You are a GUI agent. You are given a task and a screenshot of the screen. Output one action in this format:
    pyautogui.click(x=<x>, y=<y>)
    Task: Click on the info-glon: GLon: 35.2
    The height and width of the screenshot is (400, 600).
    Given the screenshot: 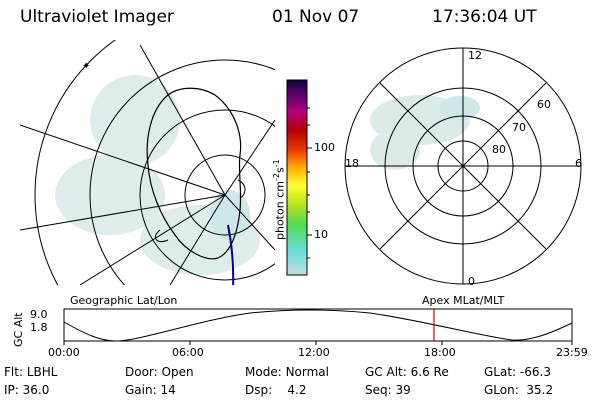 What is the action you would take?
    pyautogui.click(x=518, y=390)
    